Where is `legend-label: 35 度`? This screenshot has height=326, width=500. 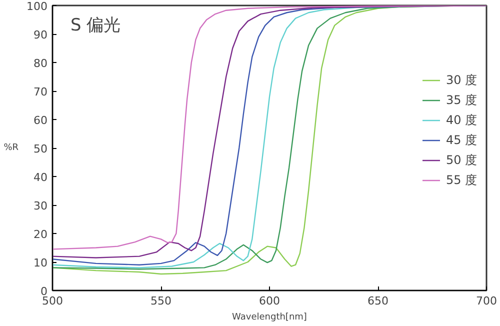 legend-label: 35 度 is located at coordinates (462, 100).